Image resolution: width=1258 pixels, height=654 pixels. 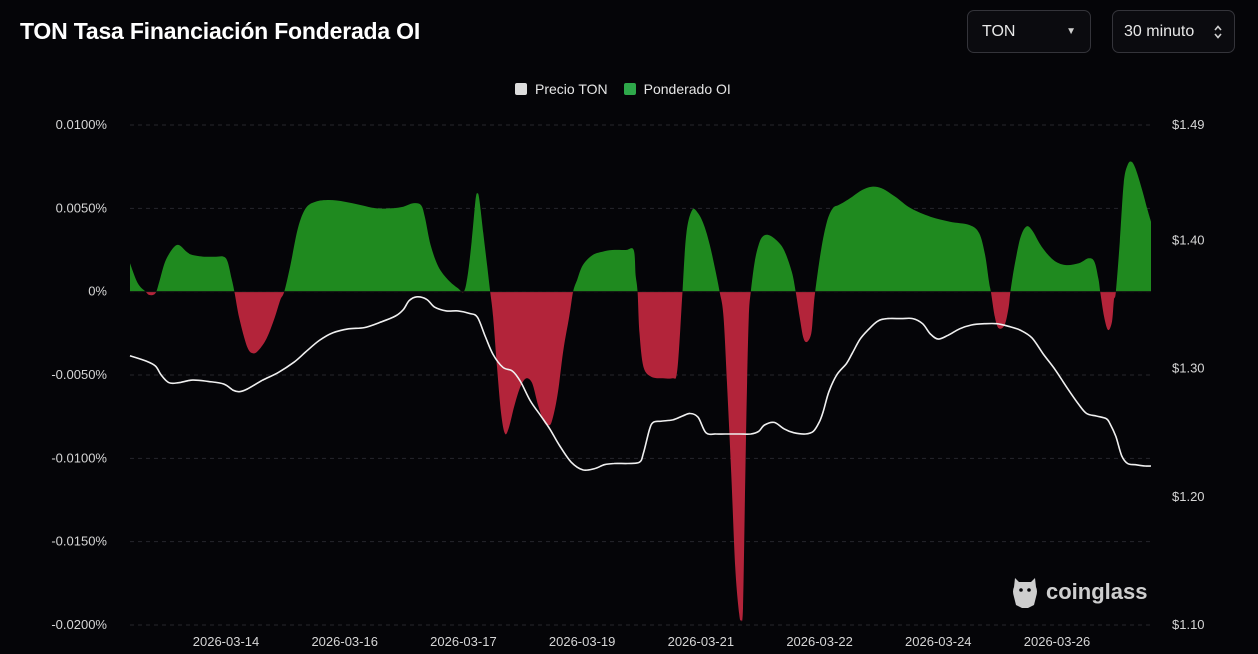 What do you see at coordinates (79, 374) in the screenshot?
I see `y-left-tick-label: -0.0050%` at bounding box center [79, 374].